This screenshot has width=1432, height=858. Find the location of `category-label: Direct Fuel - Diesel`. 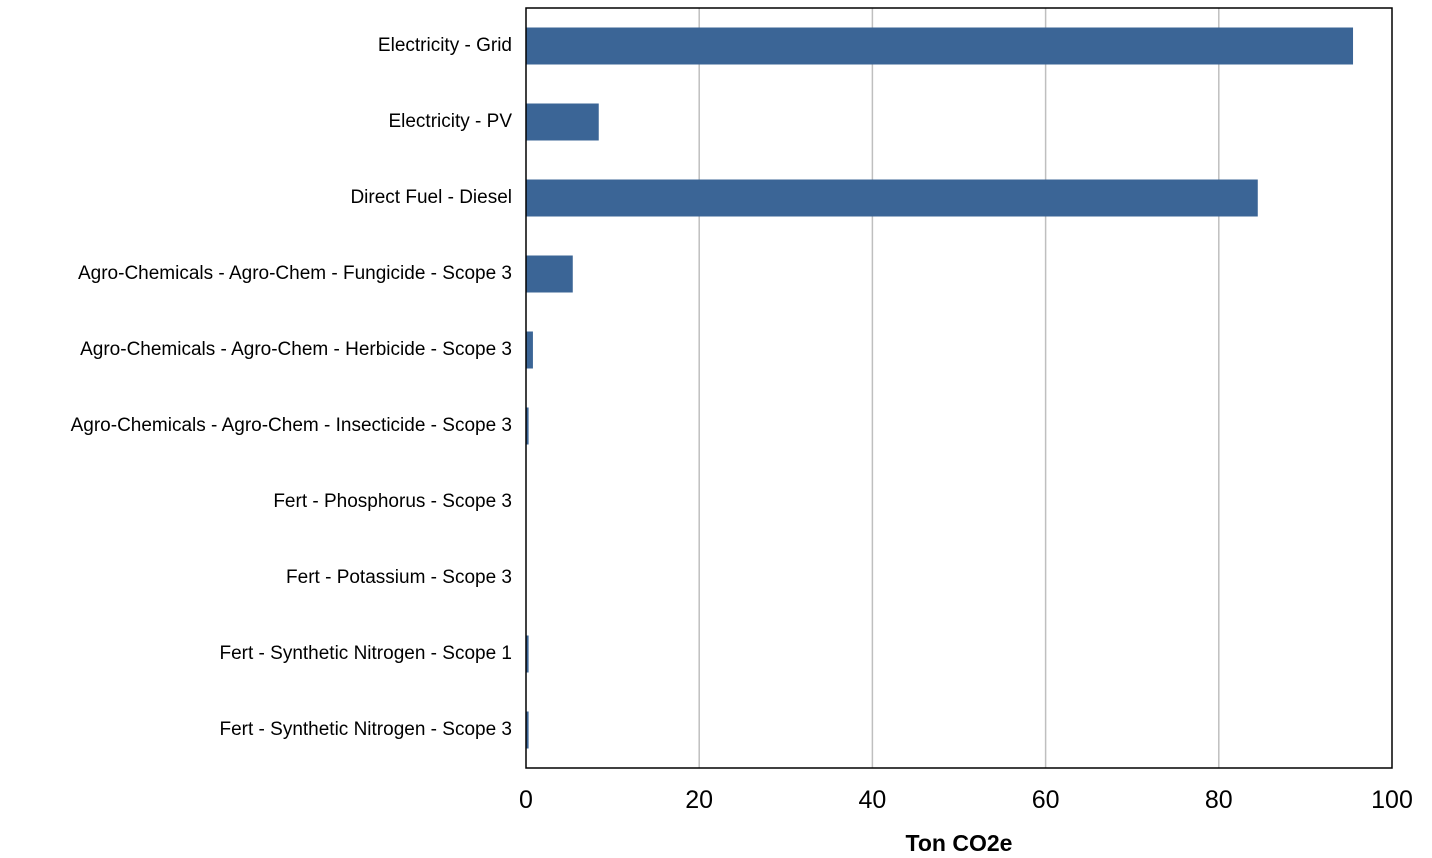

category-label: Direct Fuel - Diesel is located at coordinates (431, 197).